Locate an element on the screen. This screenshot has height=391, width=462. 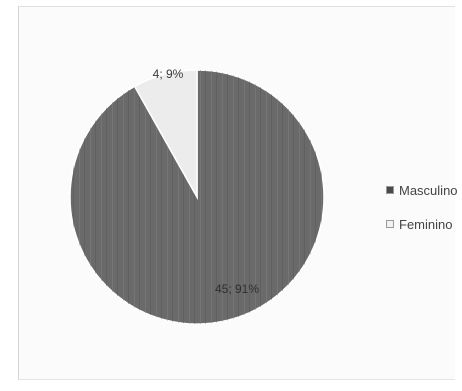
legend-swatch-feminino is located at coordinates (390, 224).